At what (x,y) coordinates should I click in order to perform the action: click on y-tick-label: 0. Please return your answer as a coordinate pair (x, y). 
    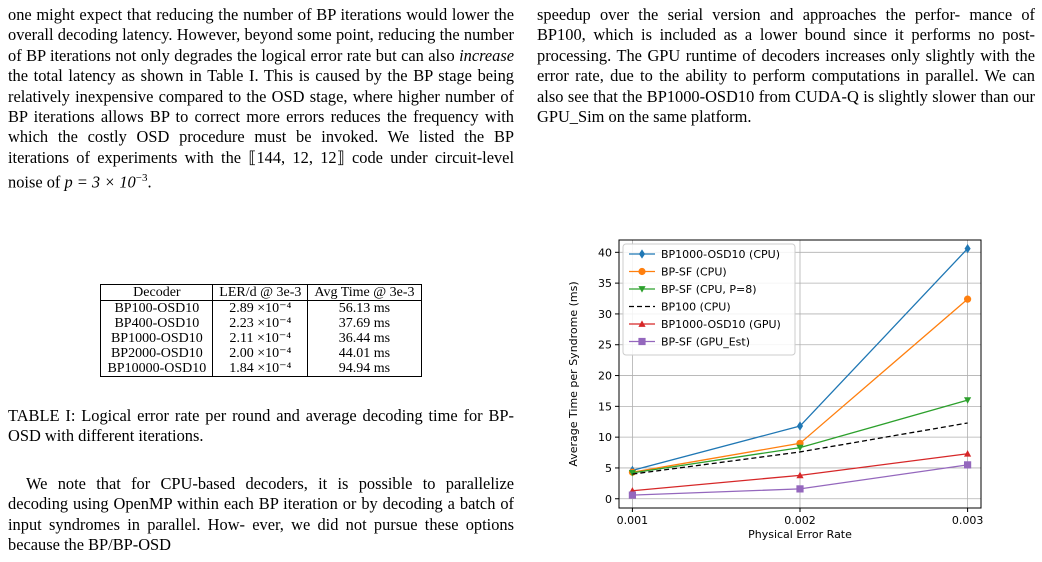
    Looking at the image, I should click on (608, 499).